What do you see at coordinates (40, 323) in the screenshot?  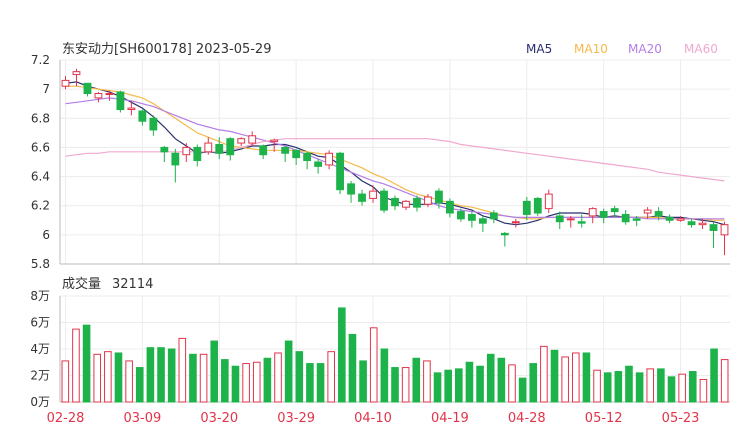 I see `volume-tick-label: 6万` at bounding box center [40, 323].